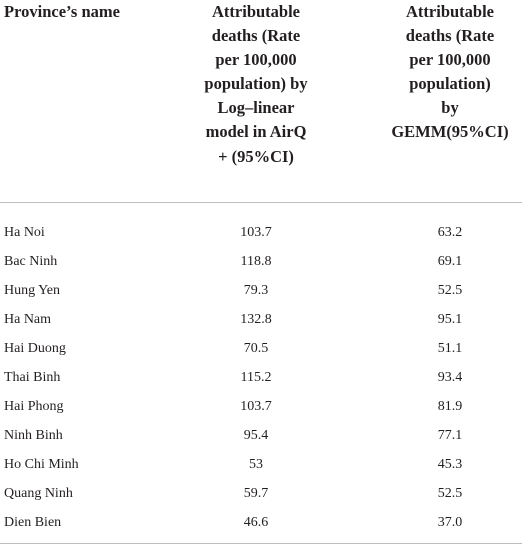 This screenshot has height=546, width=522. Describe the element at coordinates (450, 522) in the screenshot. I see `cell-gemm: 37.0` at that location.